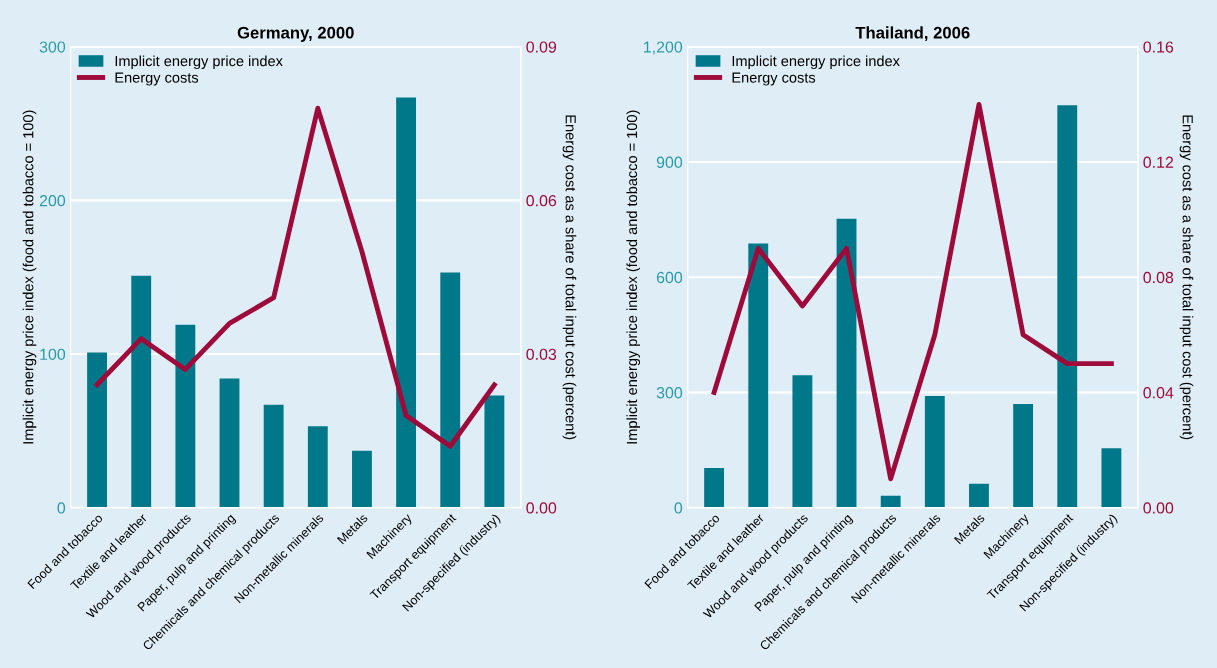 The width and height of the screenshot is (1217, 668). I want to click on y2-tick-label: 0.04, so click(1158, 393).